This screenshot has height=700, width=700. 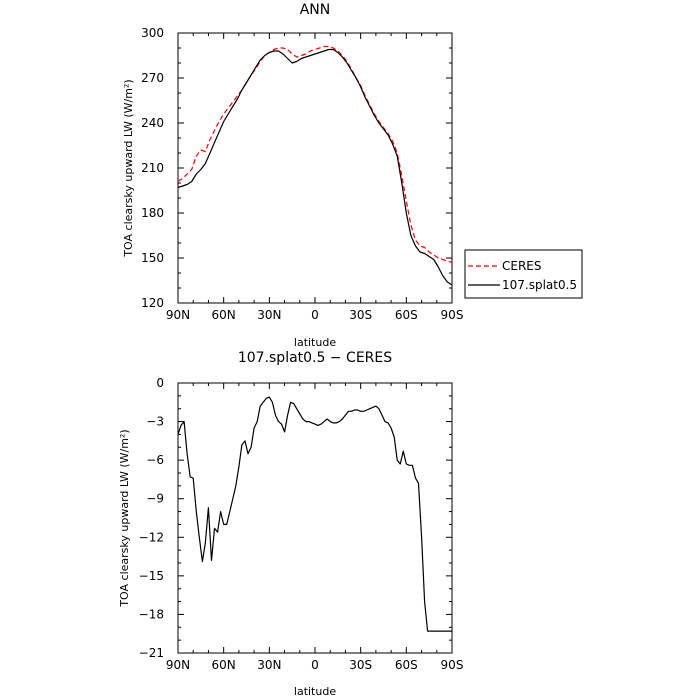 What do you see at coordinates (151, 653) in the screenshot?
I see `y-tick-label: −21` at bounding box center [151, 653].